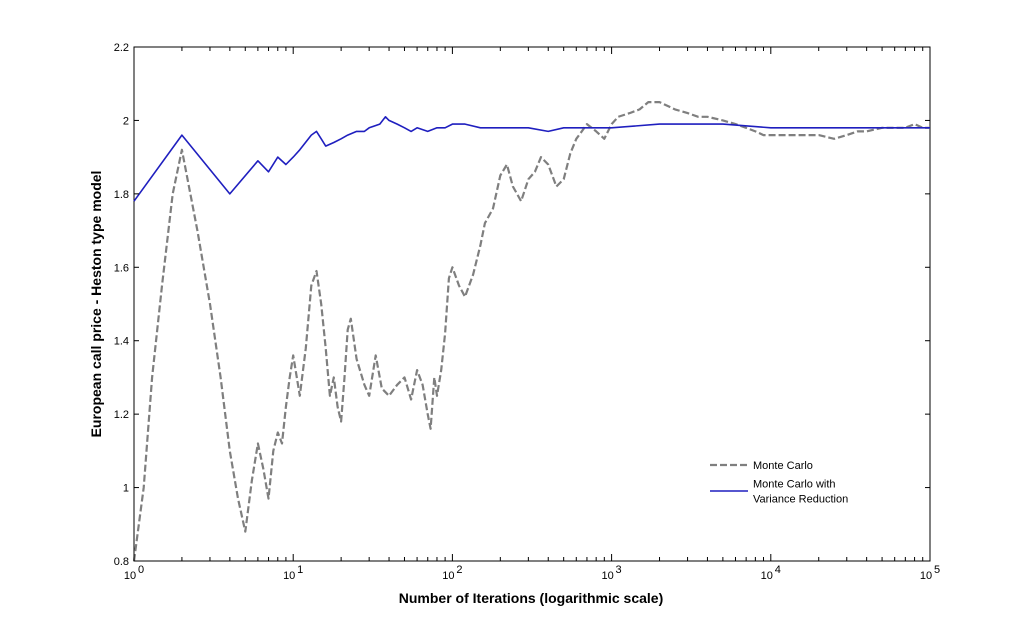 Image resolution: width=1028 pixels, height=631 pixels. What do you see at coordinates (126, 121) in the screenshot?
I see `y-tick-label: 2` at bounding box center [126, 121].